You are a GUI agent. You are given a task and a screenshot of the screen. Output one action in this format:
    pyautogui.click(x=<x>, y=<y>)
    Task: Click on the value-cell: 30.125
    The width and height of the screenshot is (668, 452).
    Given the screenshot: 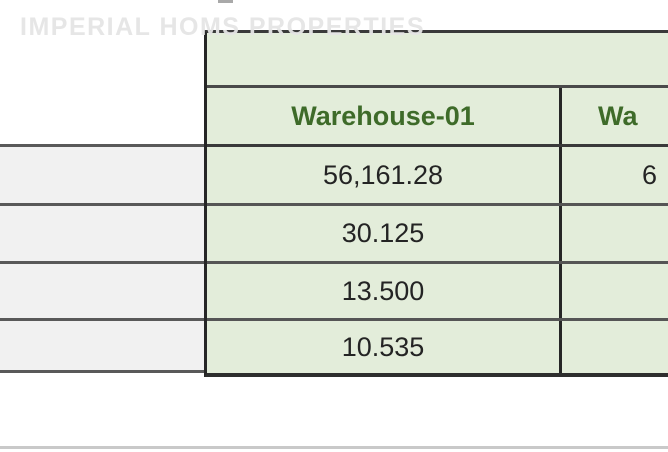 What is the action you would take?
    pyautogui.click(x=384, y=233)
    